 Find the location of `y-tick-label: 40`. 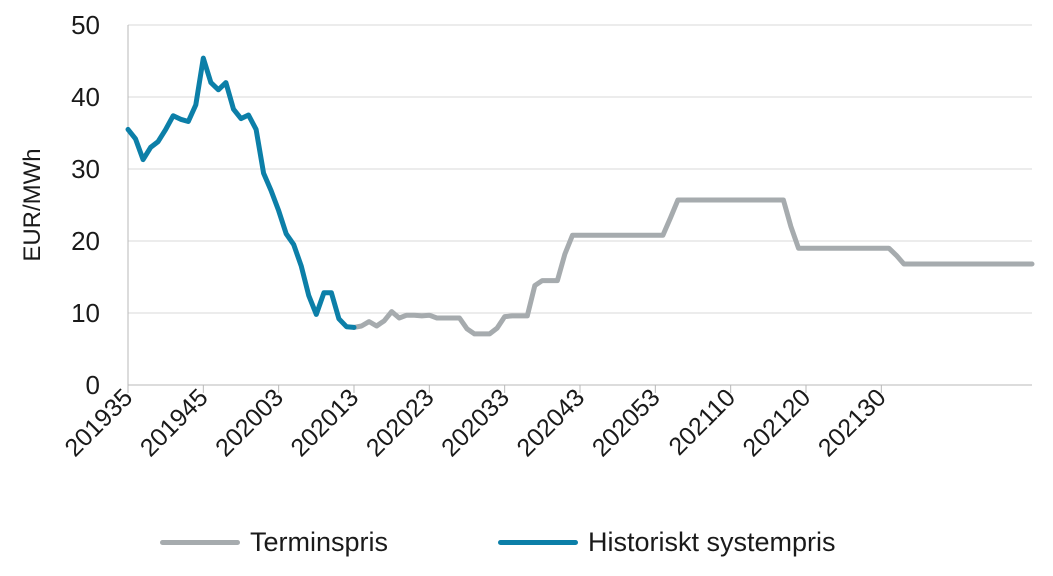

y-tick-label: 40 is located at coordinates (85, 97).